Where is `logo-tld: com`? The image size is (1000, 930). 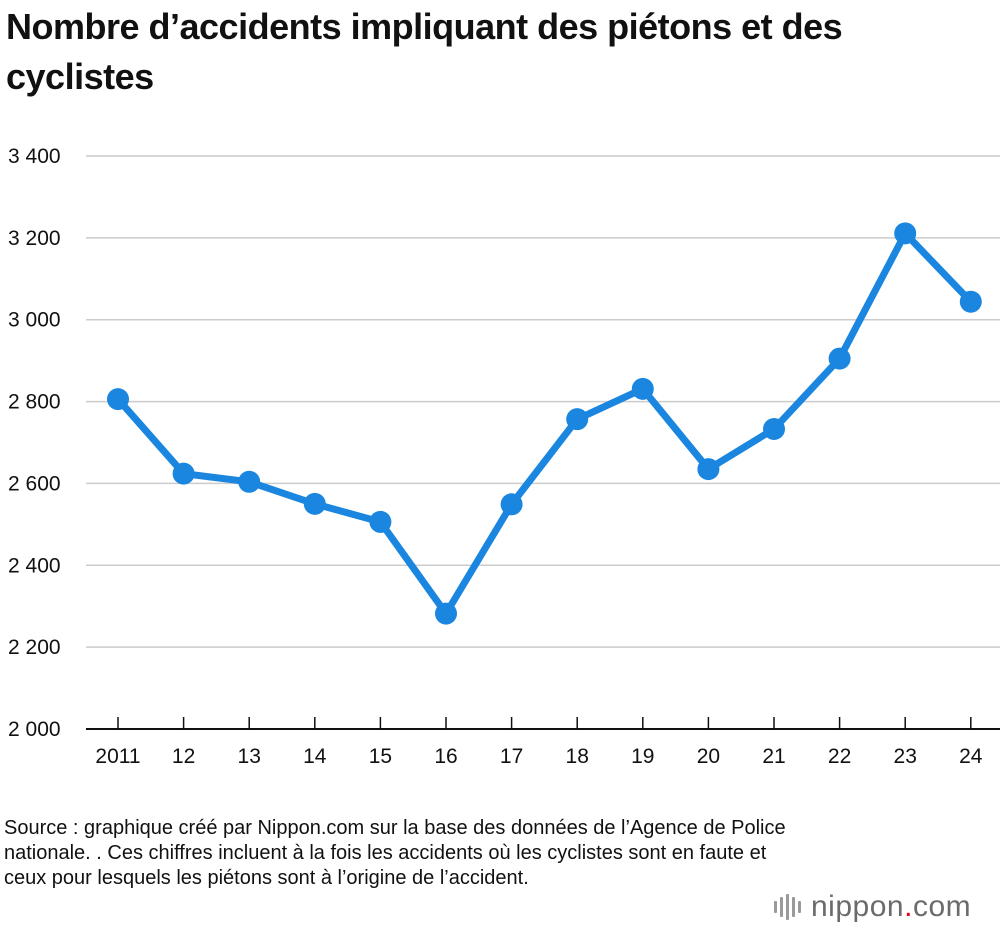 logo-tld: com is located at coordinates (942, 906).